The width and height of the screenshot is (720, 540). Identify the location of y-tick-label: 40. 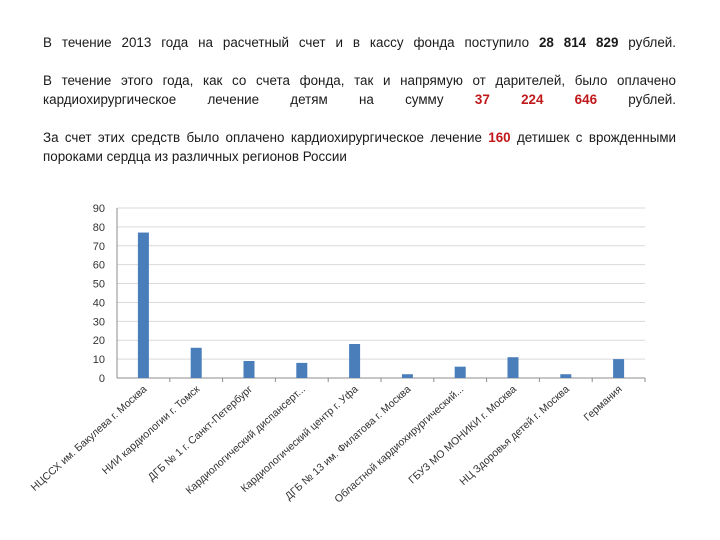
(99, 303).